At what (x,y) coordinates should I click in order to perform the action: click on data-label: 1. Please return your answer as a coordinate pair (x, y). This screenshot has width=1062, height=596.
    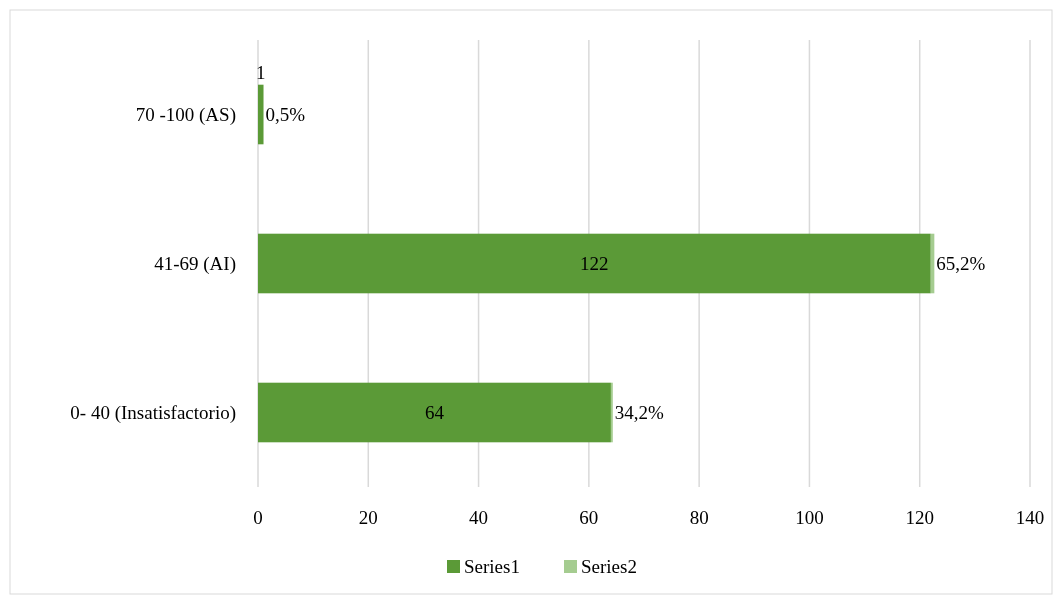
    Looking at the image, I should click on (261, 73).